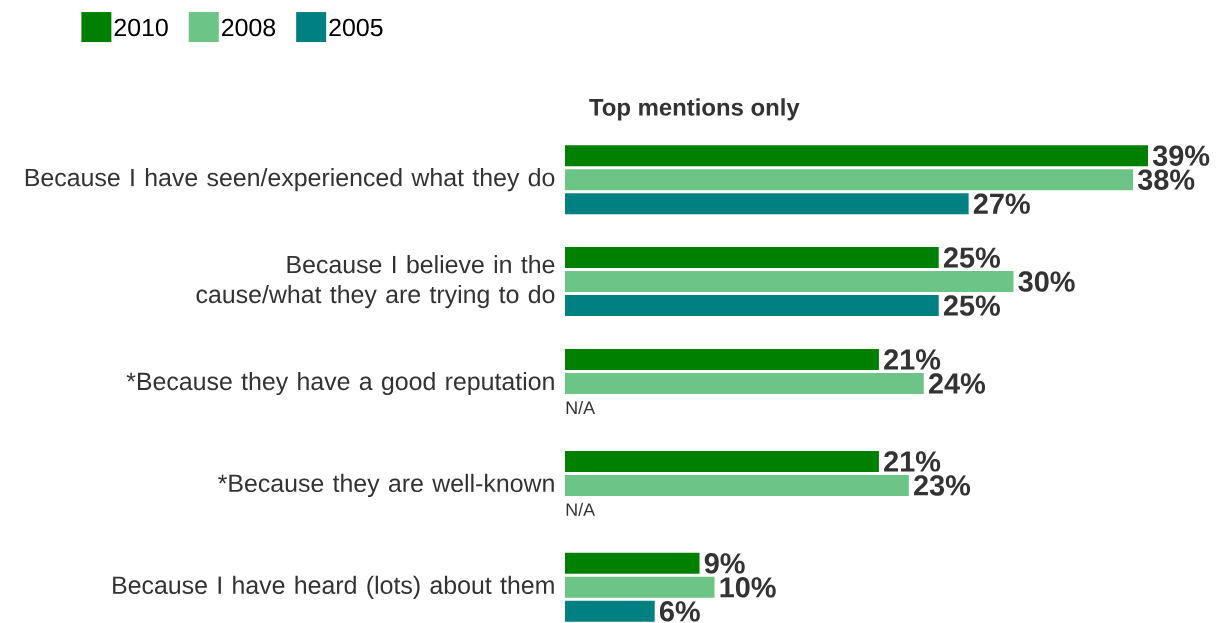 The height and width of the screenshot is (623, 1226). I want to click on data-label: 10%, so click(748, 587).